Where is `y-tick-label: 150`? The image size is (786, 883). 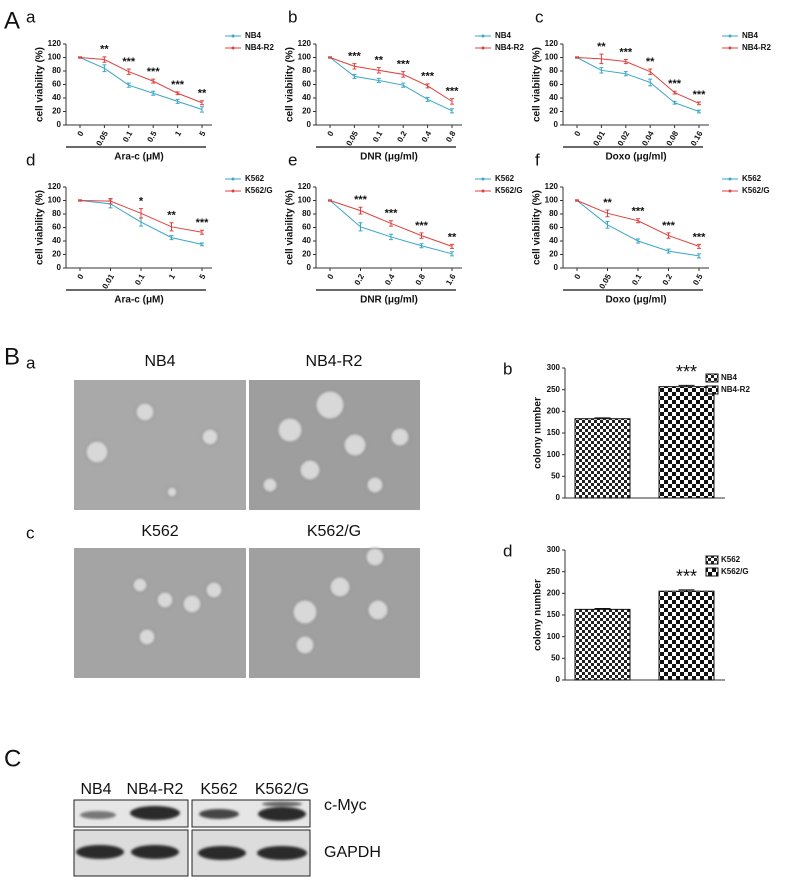 y-tick-label: 150 is located at coordinates (554, 432).